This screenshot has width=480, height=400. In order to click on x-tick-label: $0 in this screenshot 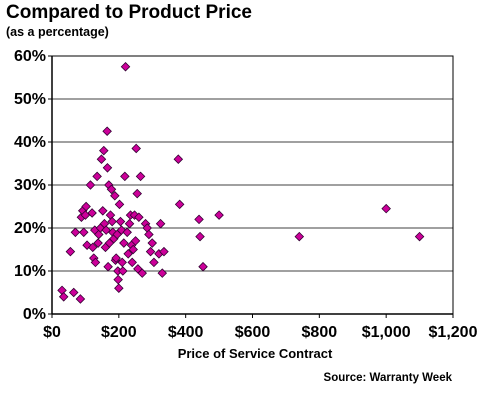, I will do `click(52, 332)`.